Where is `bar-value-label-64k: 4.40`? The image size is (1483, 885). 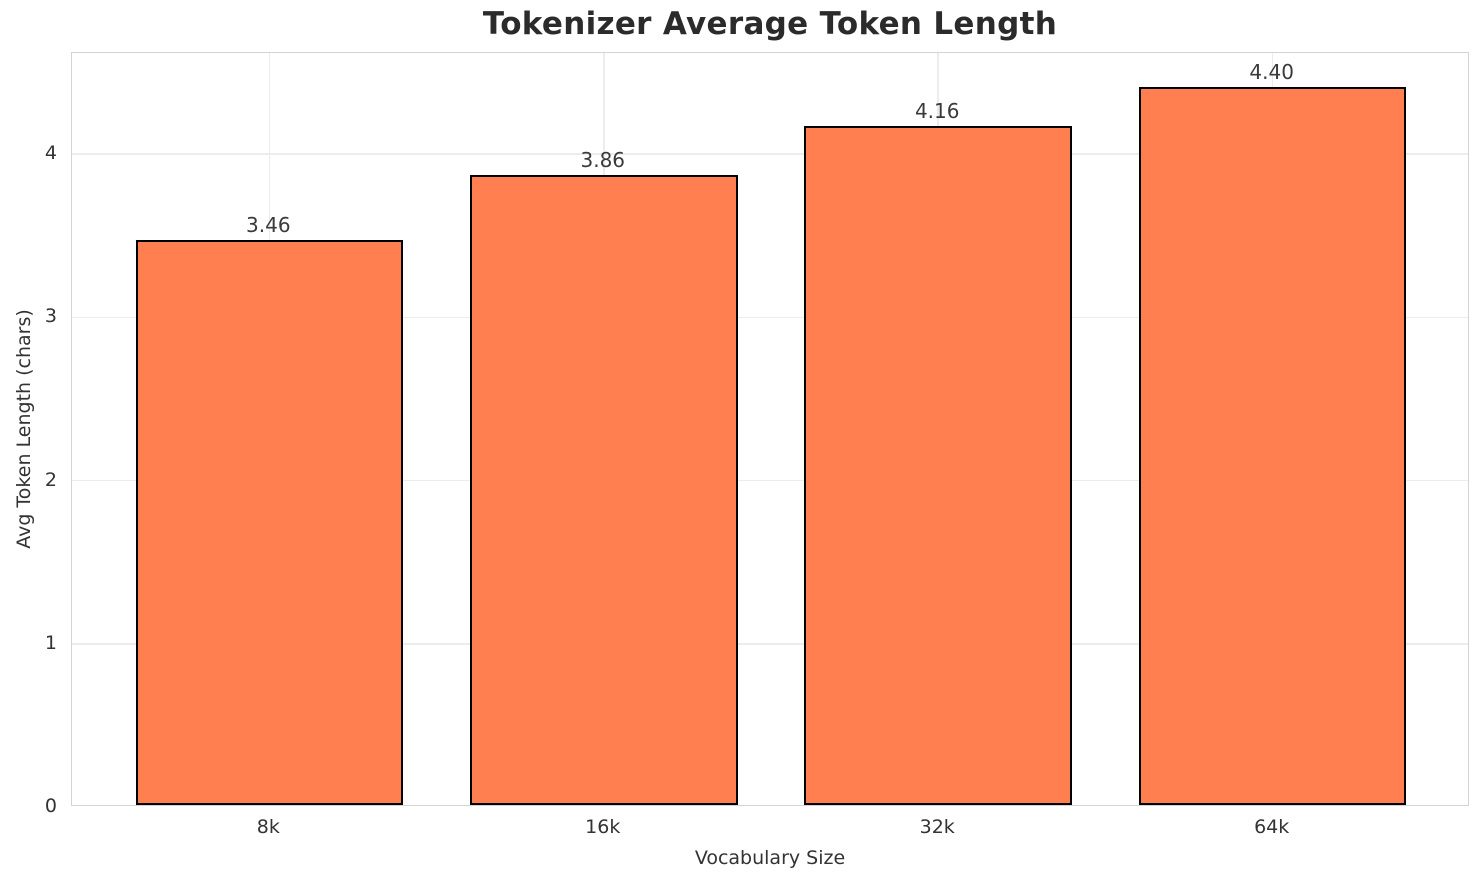 bar-value-label-64k: 4.40 is located at coordinates (1271, 71).